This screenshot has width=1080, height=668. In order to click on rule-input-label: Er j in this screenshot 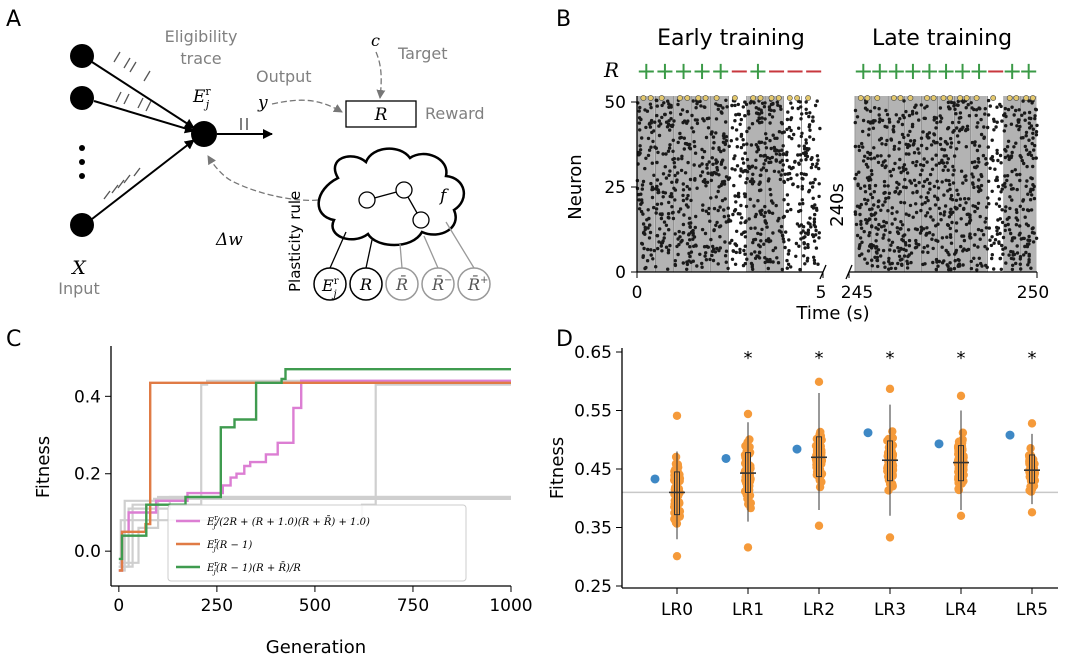, I will do `click(330, 288)`.